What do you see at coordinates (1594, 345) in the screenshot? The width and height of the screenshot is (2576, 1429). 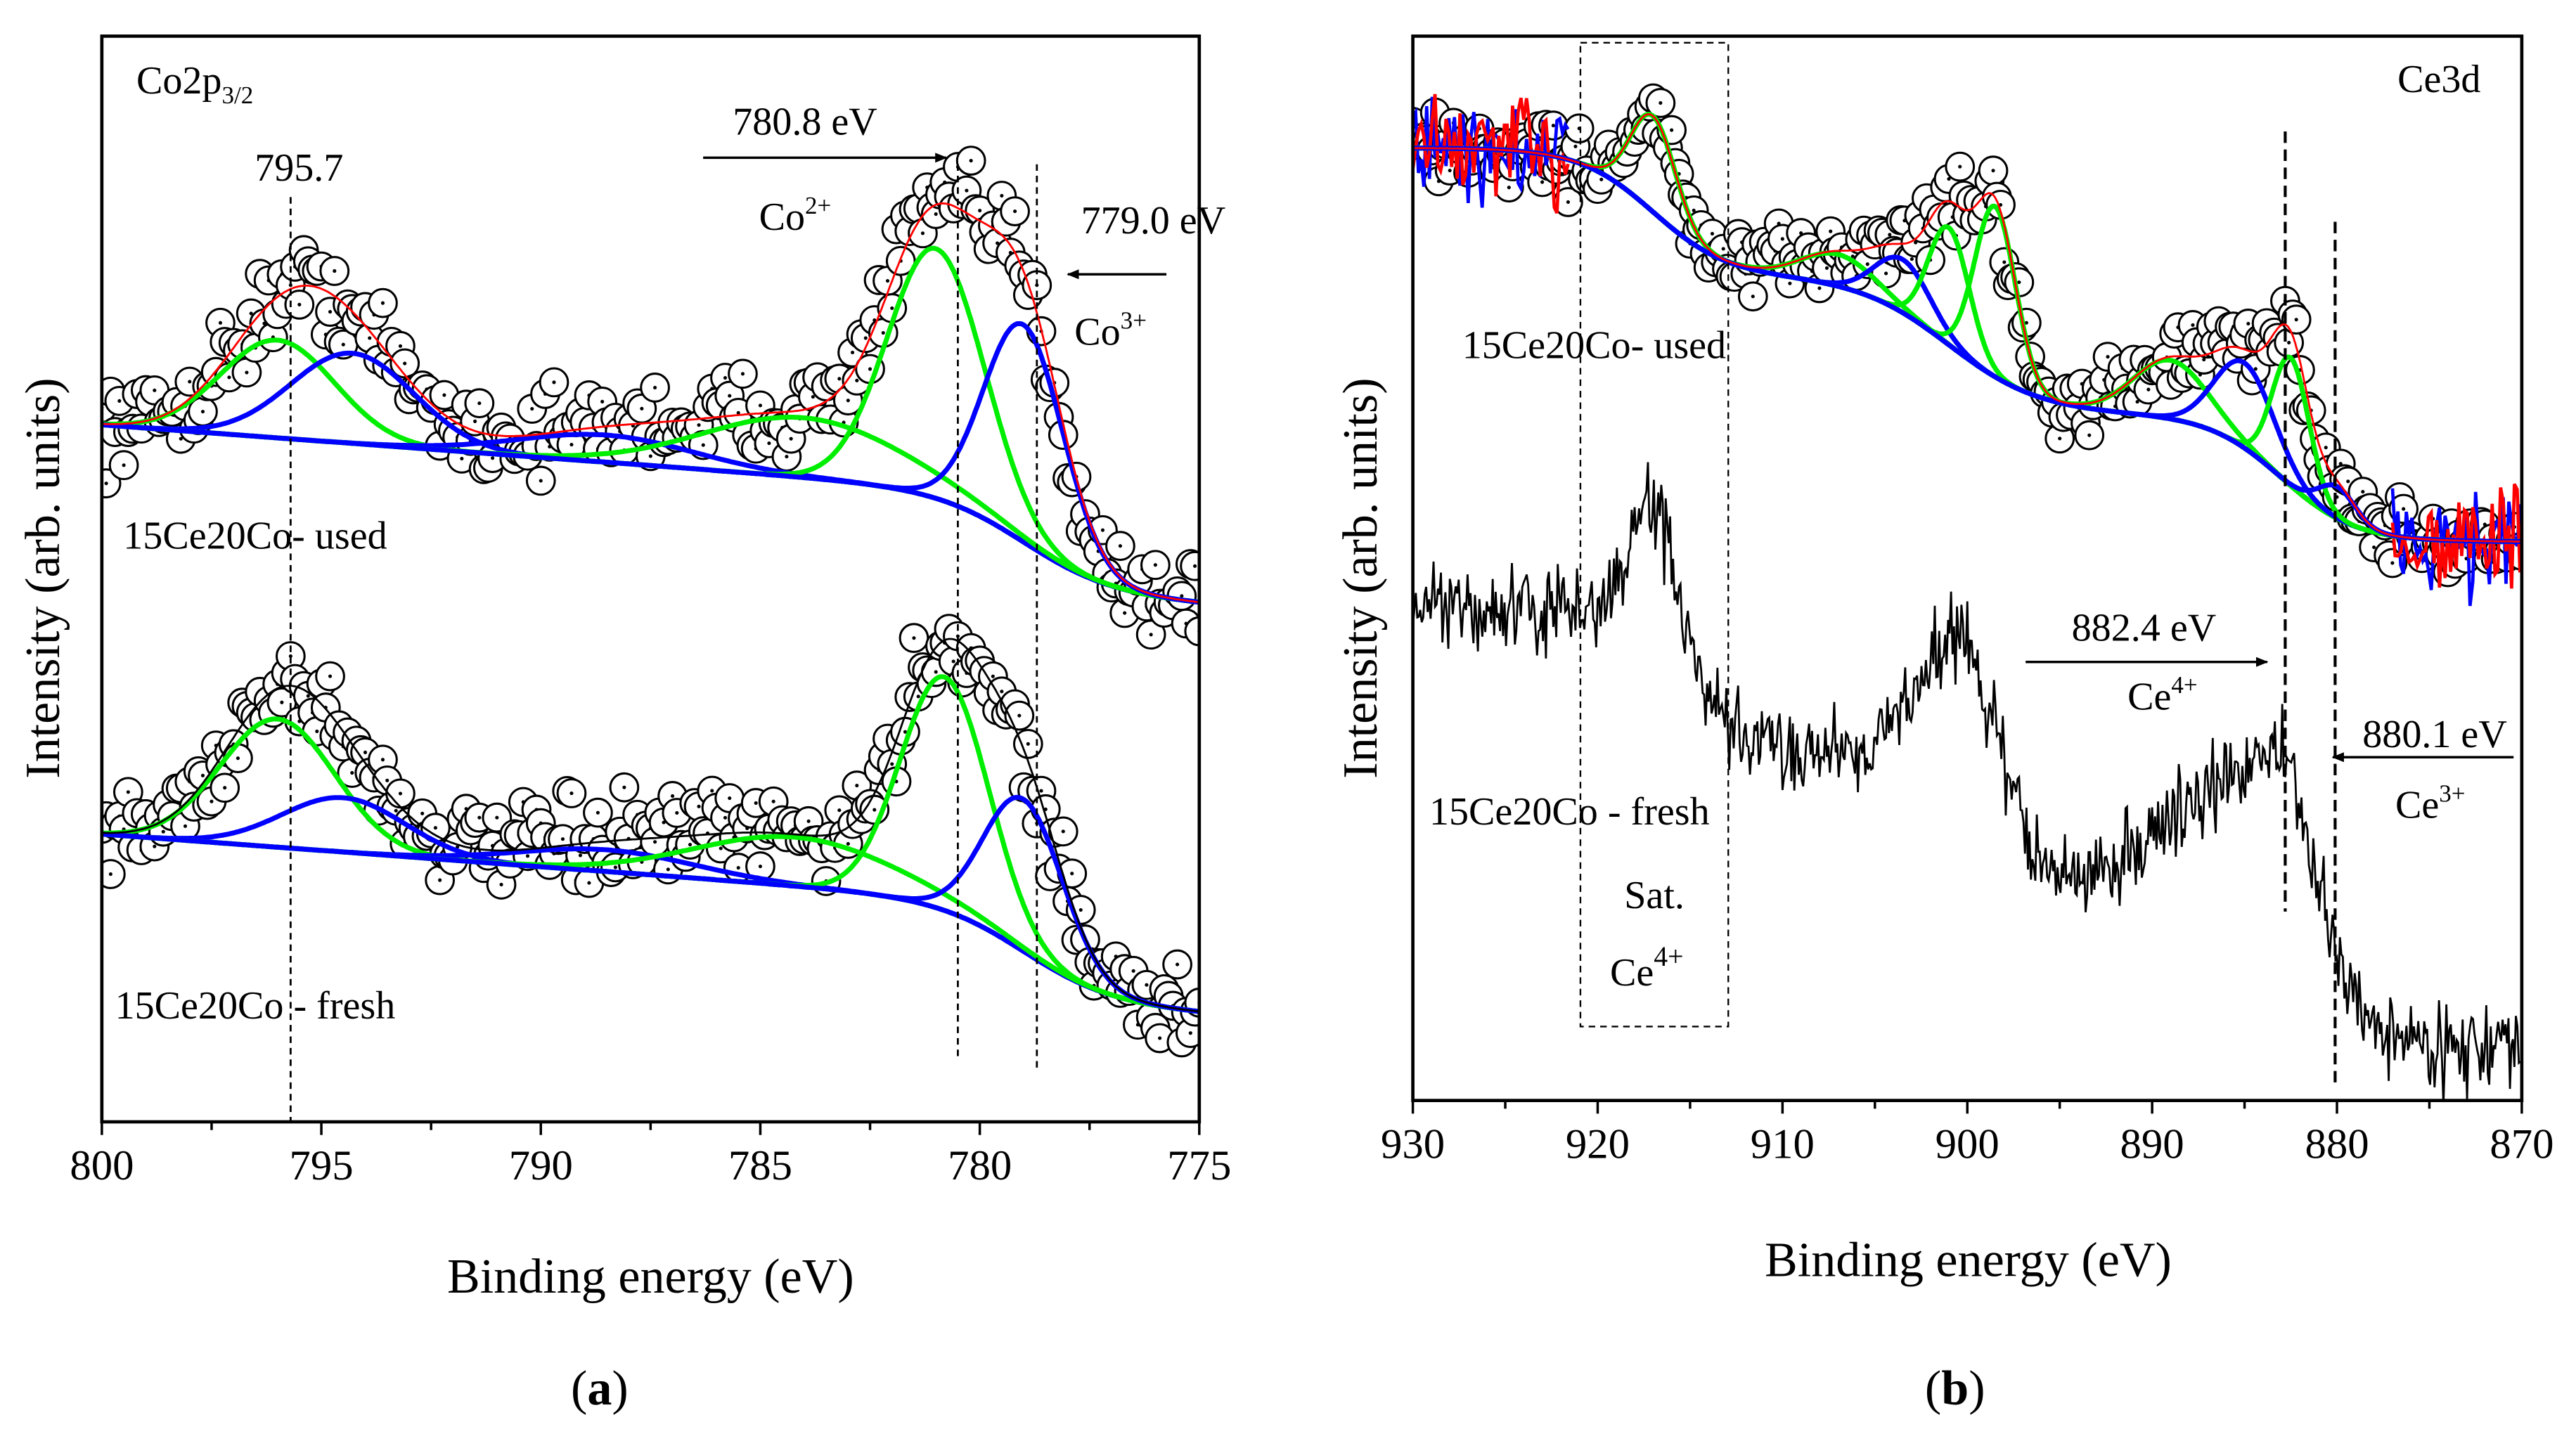 I see `series-label-used-b: 15Ce20Co- used` at bounding box center [1594, 345].